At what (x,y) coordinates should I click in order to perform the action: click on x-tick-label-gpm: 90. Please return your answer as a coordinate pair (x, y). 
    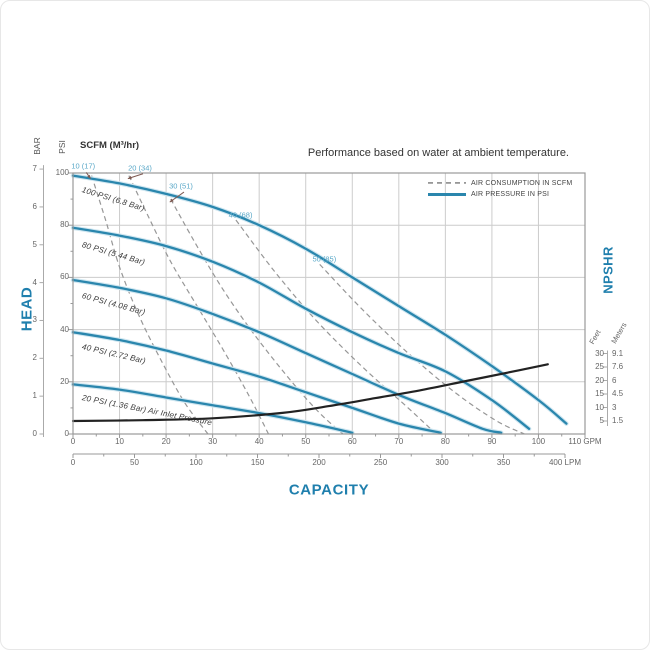
    Looking at the image, I should click on (492, 441).